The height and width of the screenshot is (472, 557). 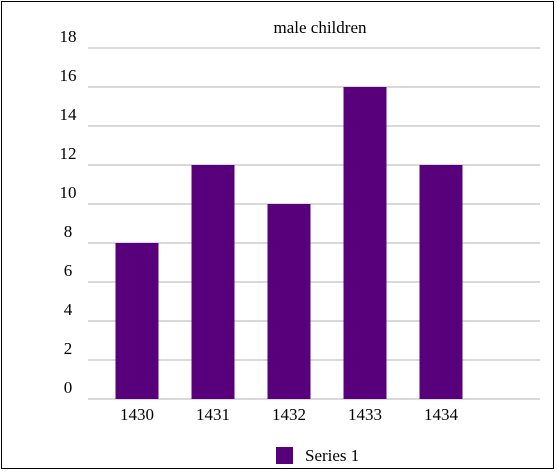 What do you see at coordinates (68, 348) in the screenshot?
I see `y-tick-label: 2` at bounding box center [68, 348].